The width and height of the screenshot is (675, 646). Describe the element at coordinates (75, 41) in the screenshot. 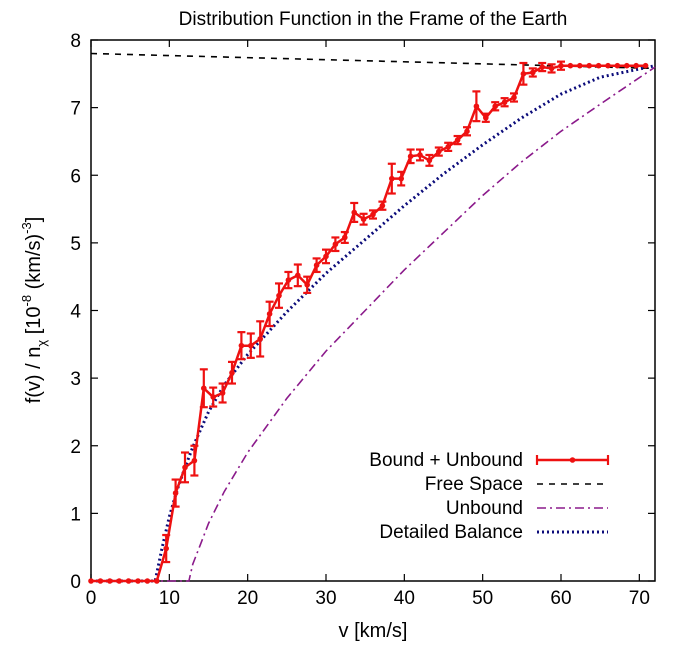

I see `y-tick-label: 8` at that location.